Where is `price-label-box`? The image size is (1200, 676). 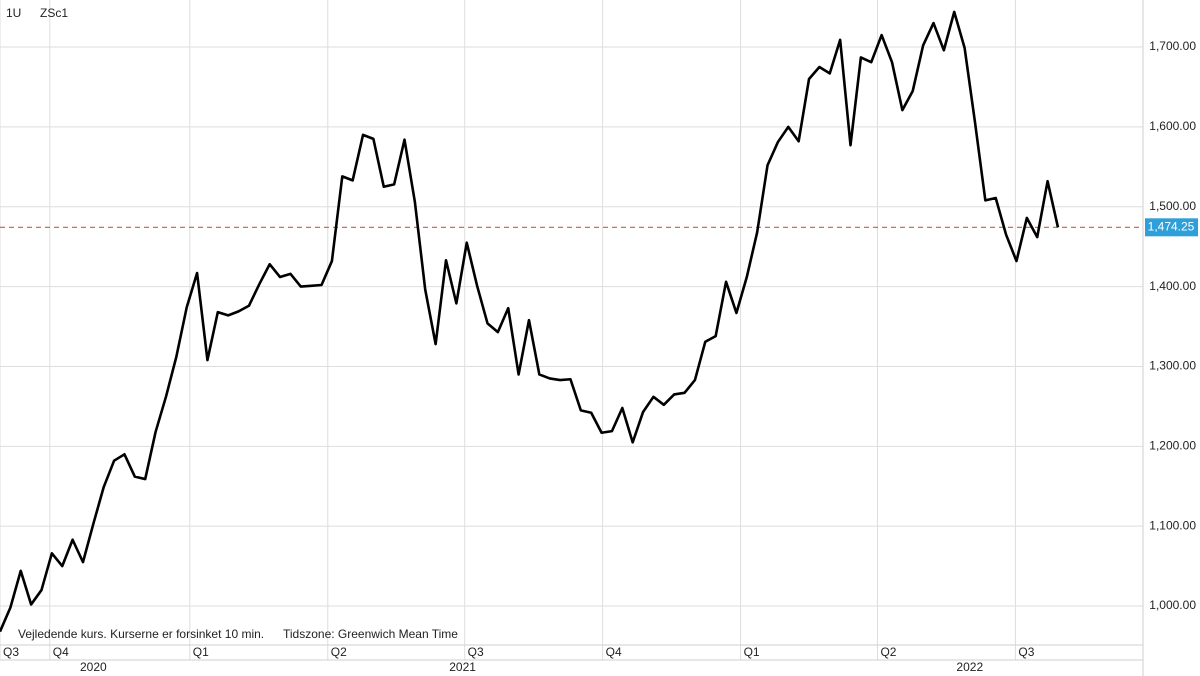
price-label-box is located at coordinates (1171, 227).